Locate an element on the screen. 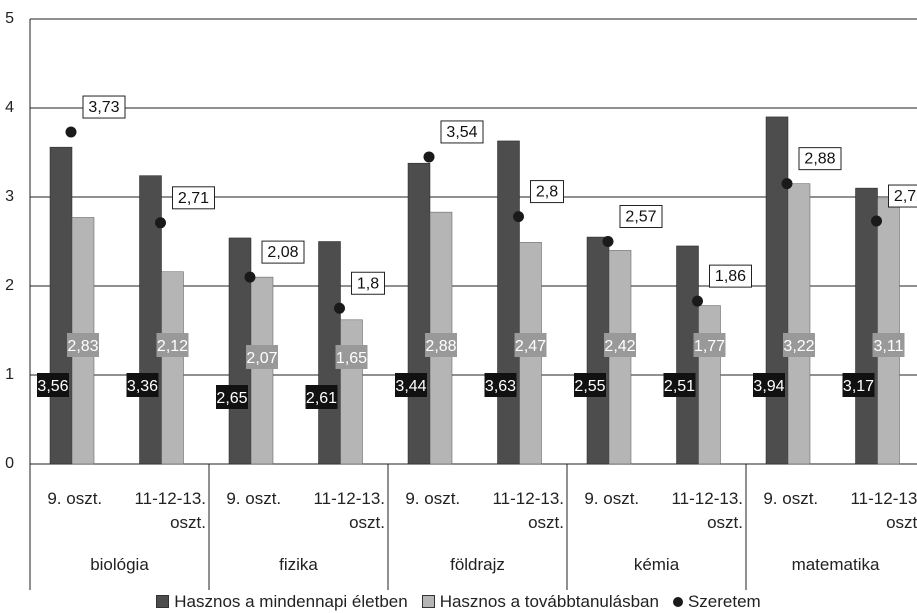  bar-study-data-label: 3,11 is located at coordinates (889, 346).